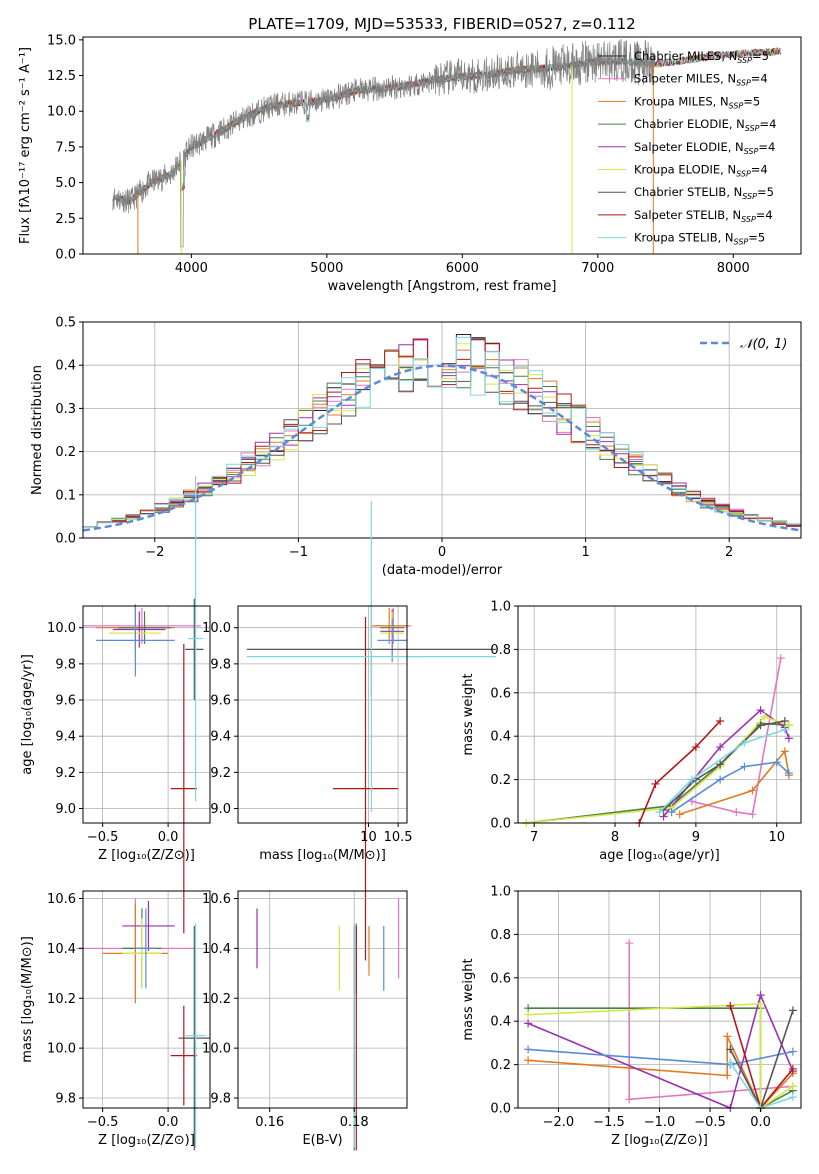 This screenshot has width=819, height=1174. I want to click on y-tick-label: 2.5, so click(65, 219).